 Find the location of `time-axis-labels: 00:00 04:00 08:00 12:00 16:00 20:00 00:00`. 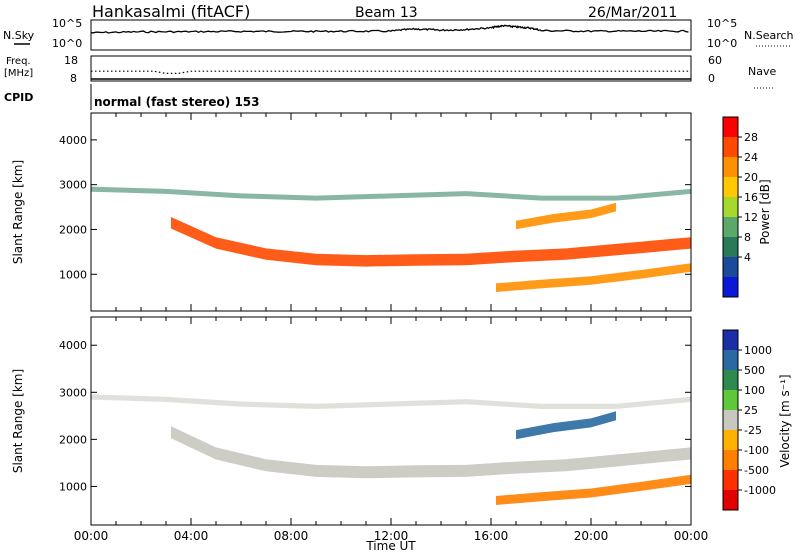

time-axis-labels: 00:00 04:00 08:00 12:00 16:00 20:00 00:00 is located at coordinates (391, 536).